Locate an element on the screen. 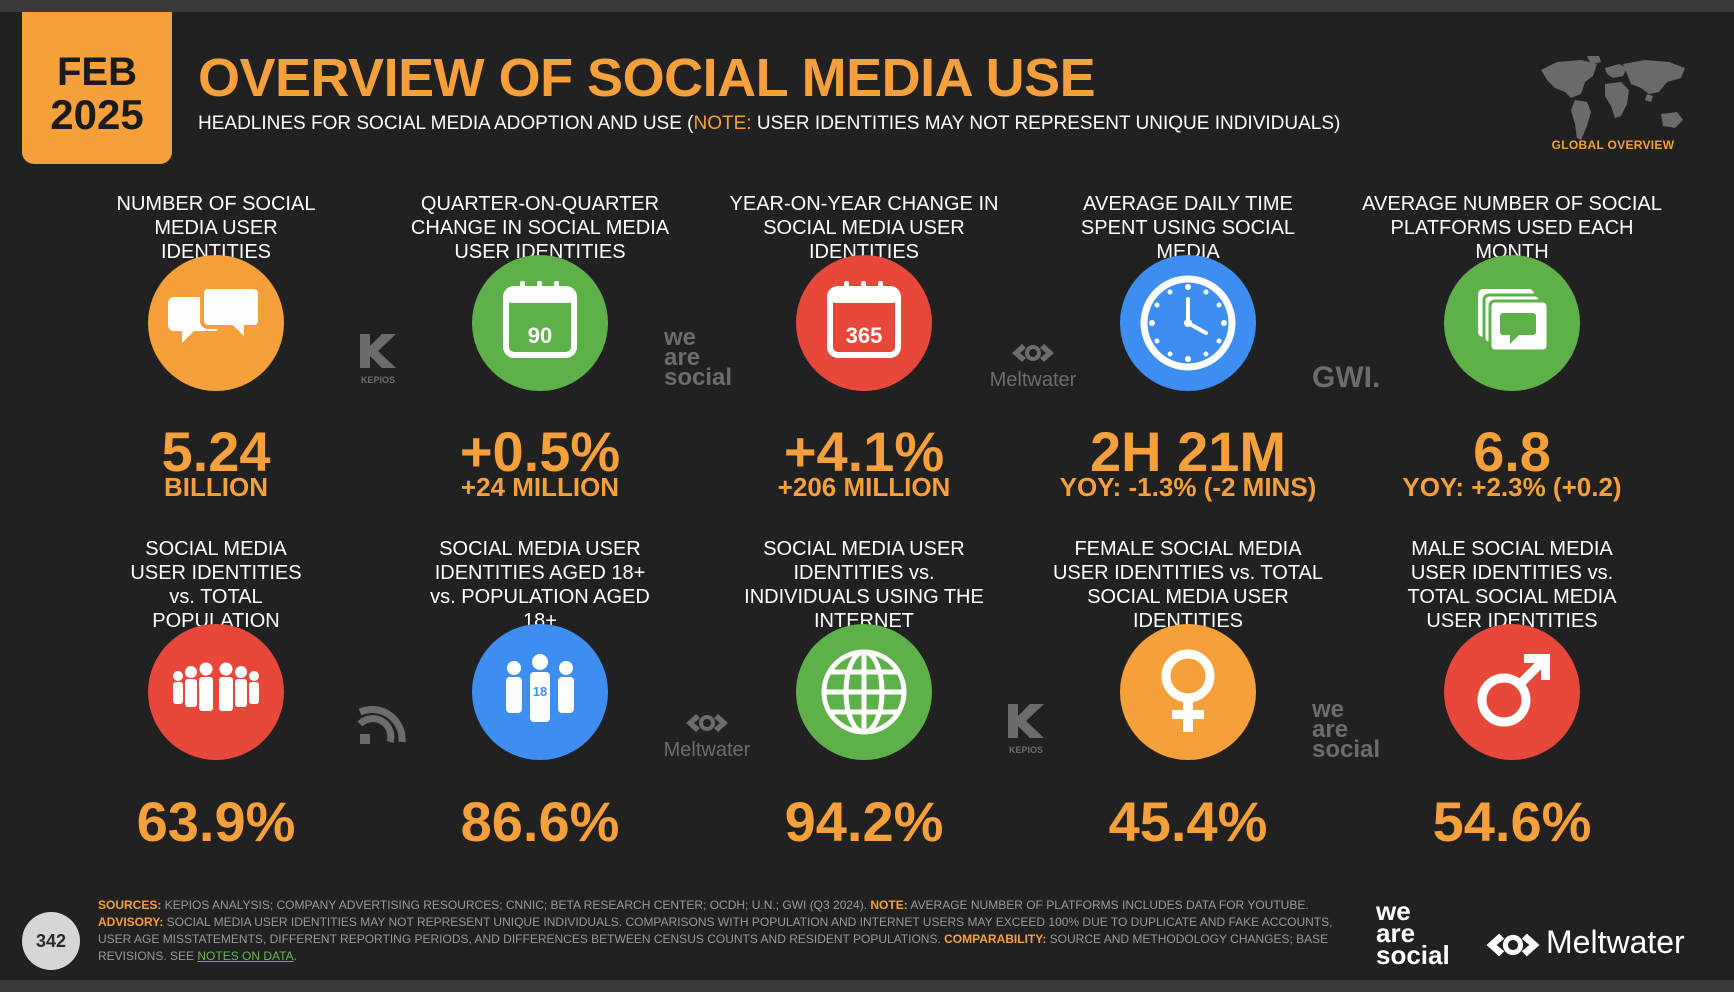 This screenshot has height=992, width=1734. meltwater-logo-row2: Meltwater is located at coordinates (707, 736).